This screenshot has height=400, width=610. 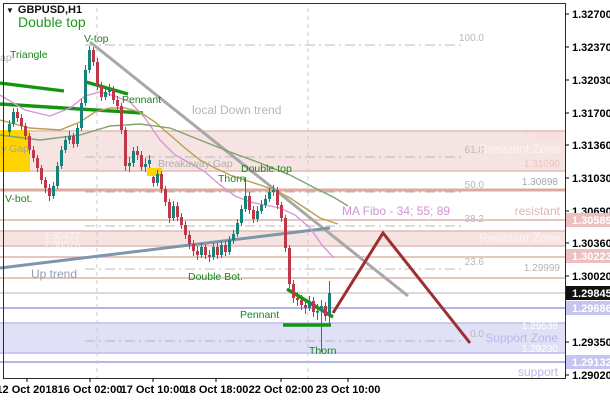 What do you see at coordinates (591, 81) in the screenshot?
I see `price-tick: 1.32030` at bounding box center [591, 81].